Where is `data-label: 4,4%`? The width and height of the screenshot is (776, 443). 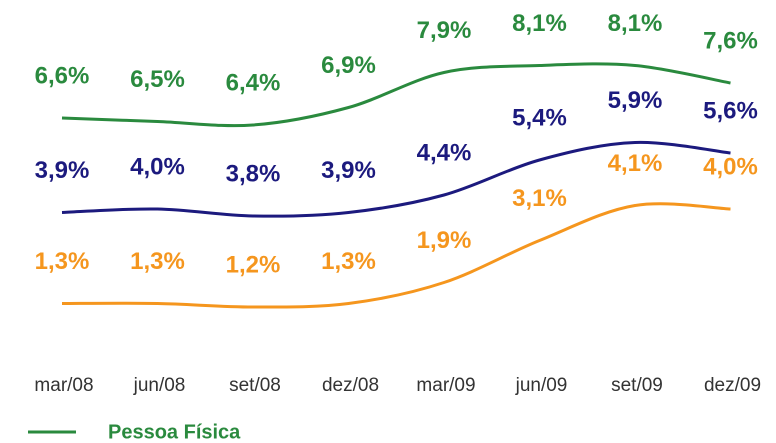
data-label: 4,4% is located at coordinates (444, 152).